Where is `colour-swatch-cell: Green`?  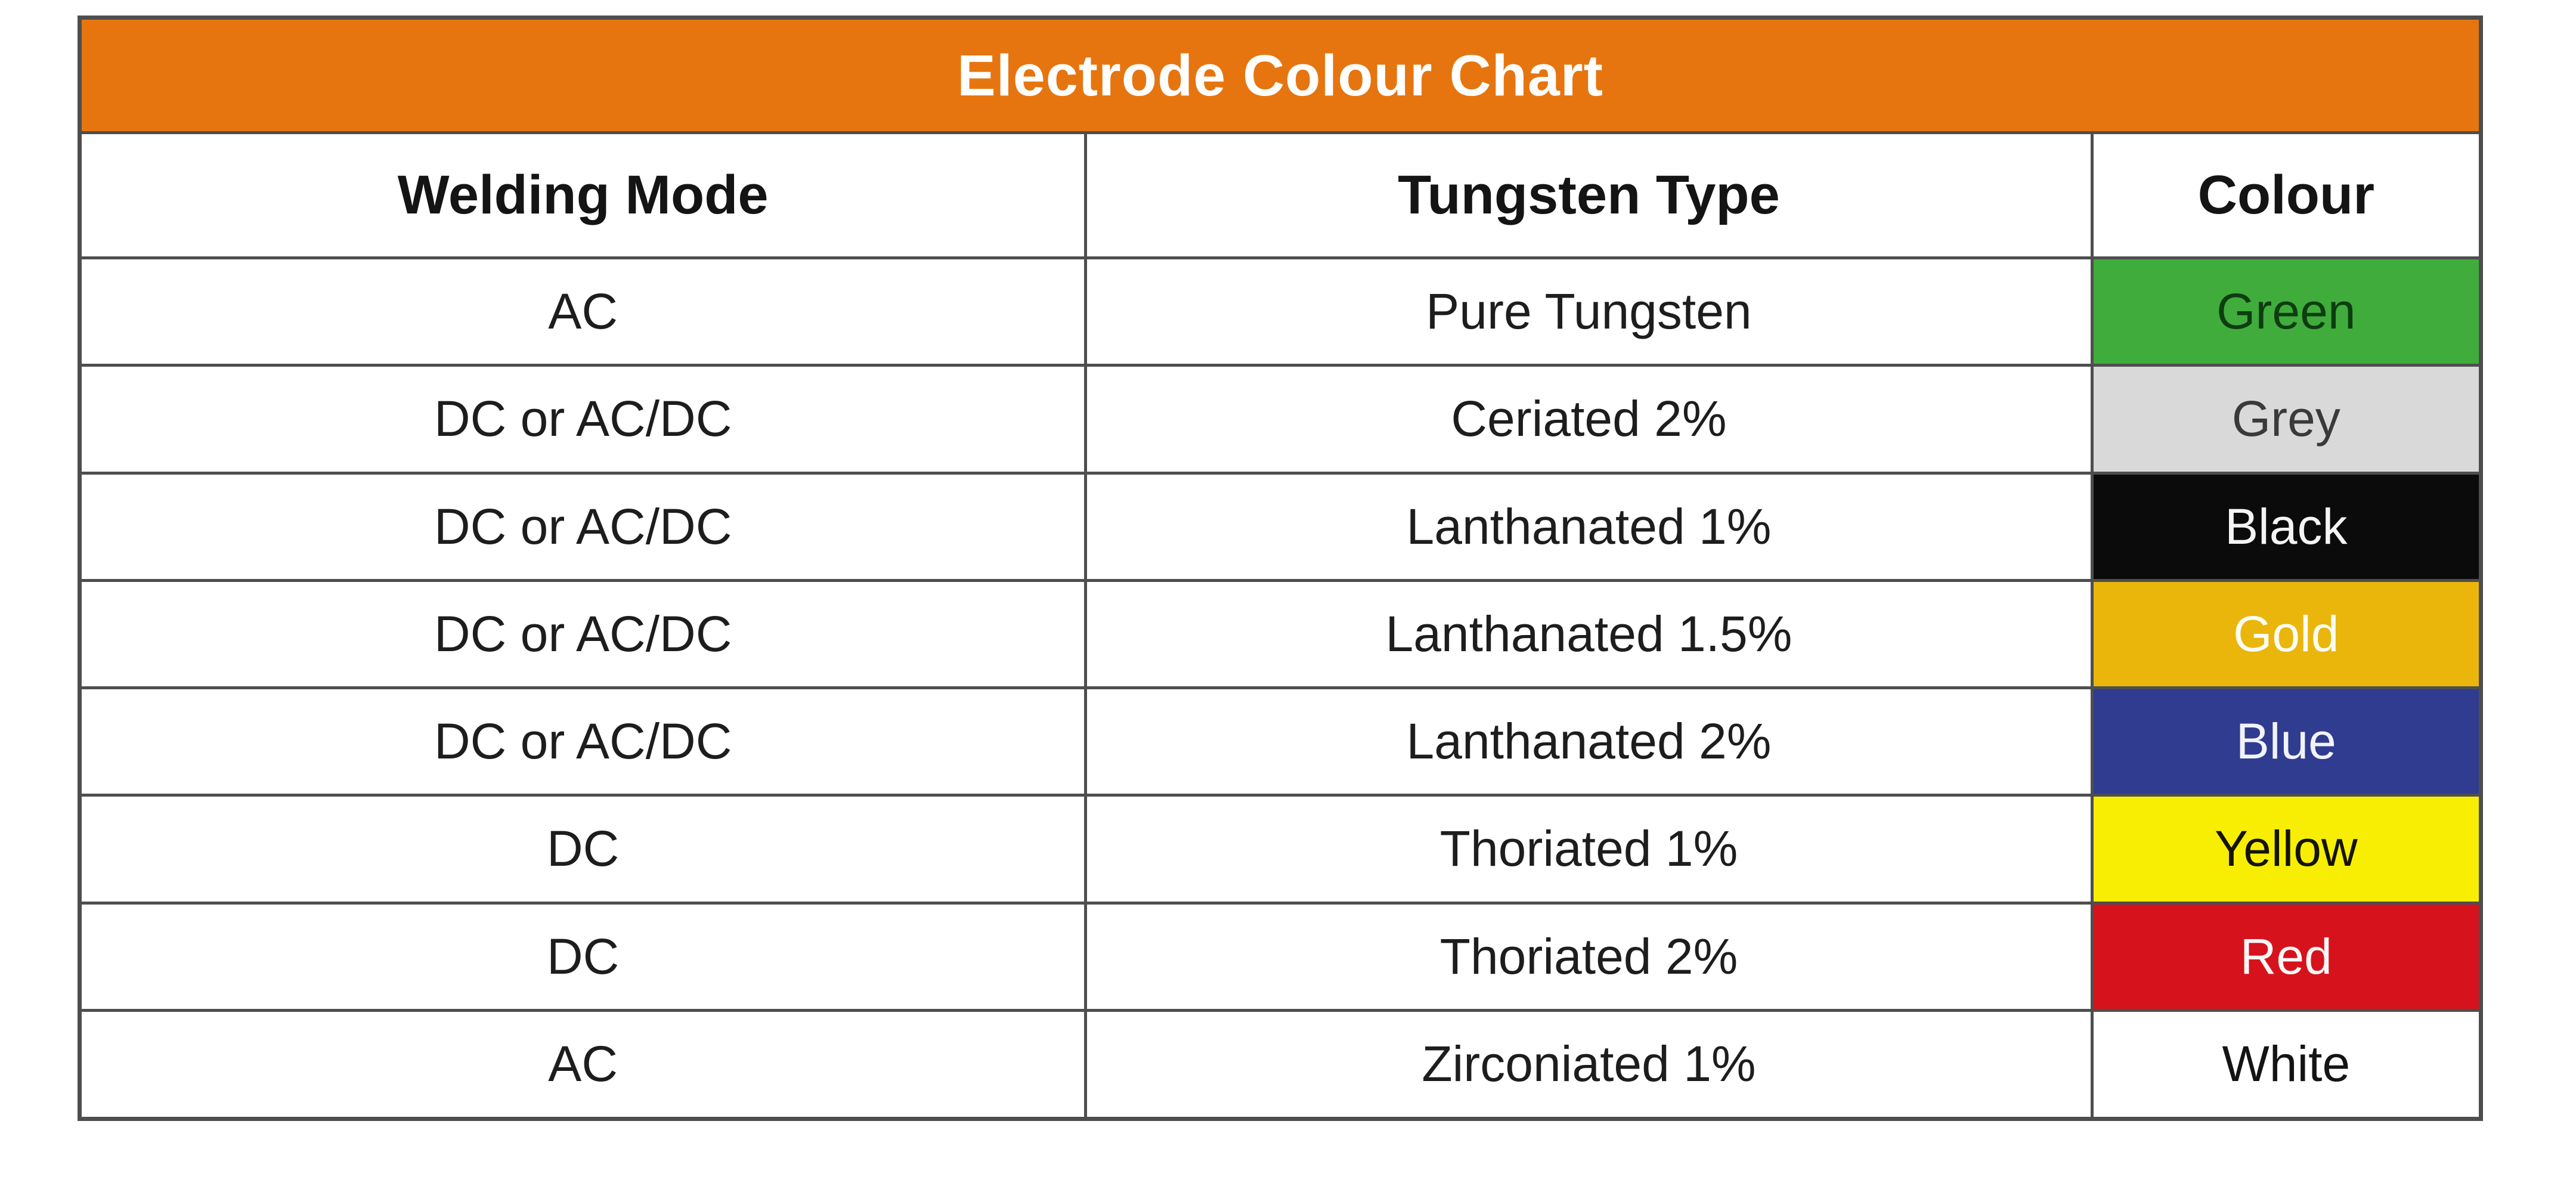 colour-swatch-cell: Green is located at coordinates (2286, 311).